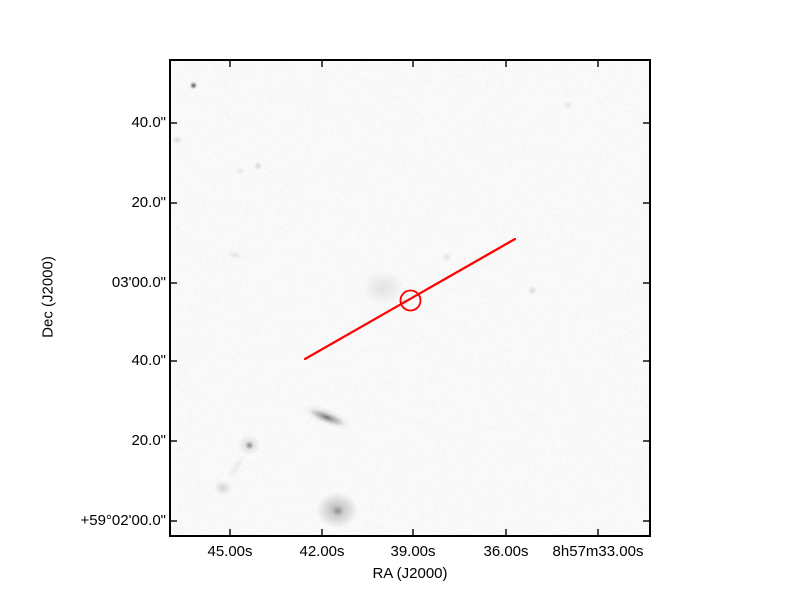 This screenshot has width=800, height=600. Describe the element at coordinates (598, 551) in the screenshot. I see `x-tick-label: 8h57m33.00s` at that location.